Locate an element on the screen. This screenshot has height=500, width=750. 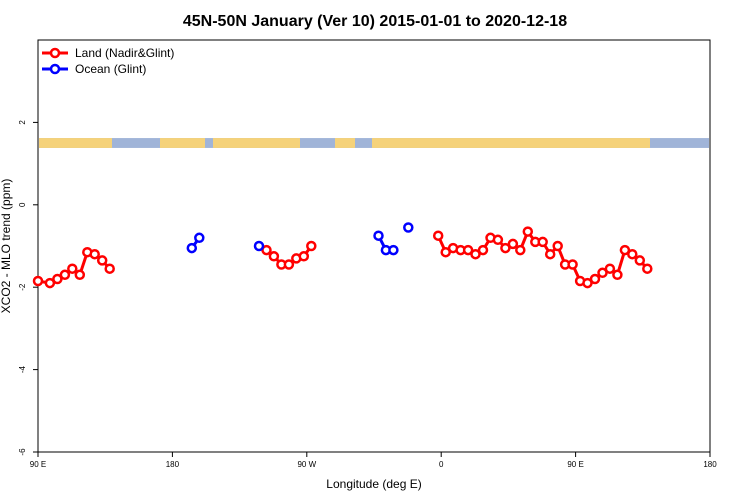
series-layer is located at coordinates (342, 255).